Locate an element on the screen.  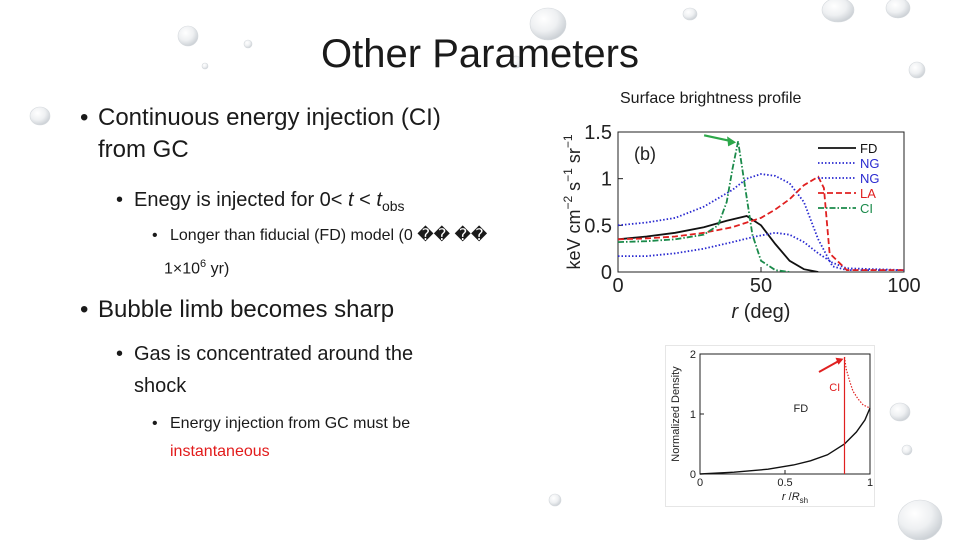
bullet-bubble-limb: • Bubble limb becomes sharp is located at coordinates (237, 310).